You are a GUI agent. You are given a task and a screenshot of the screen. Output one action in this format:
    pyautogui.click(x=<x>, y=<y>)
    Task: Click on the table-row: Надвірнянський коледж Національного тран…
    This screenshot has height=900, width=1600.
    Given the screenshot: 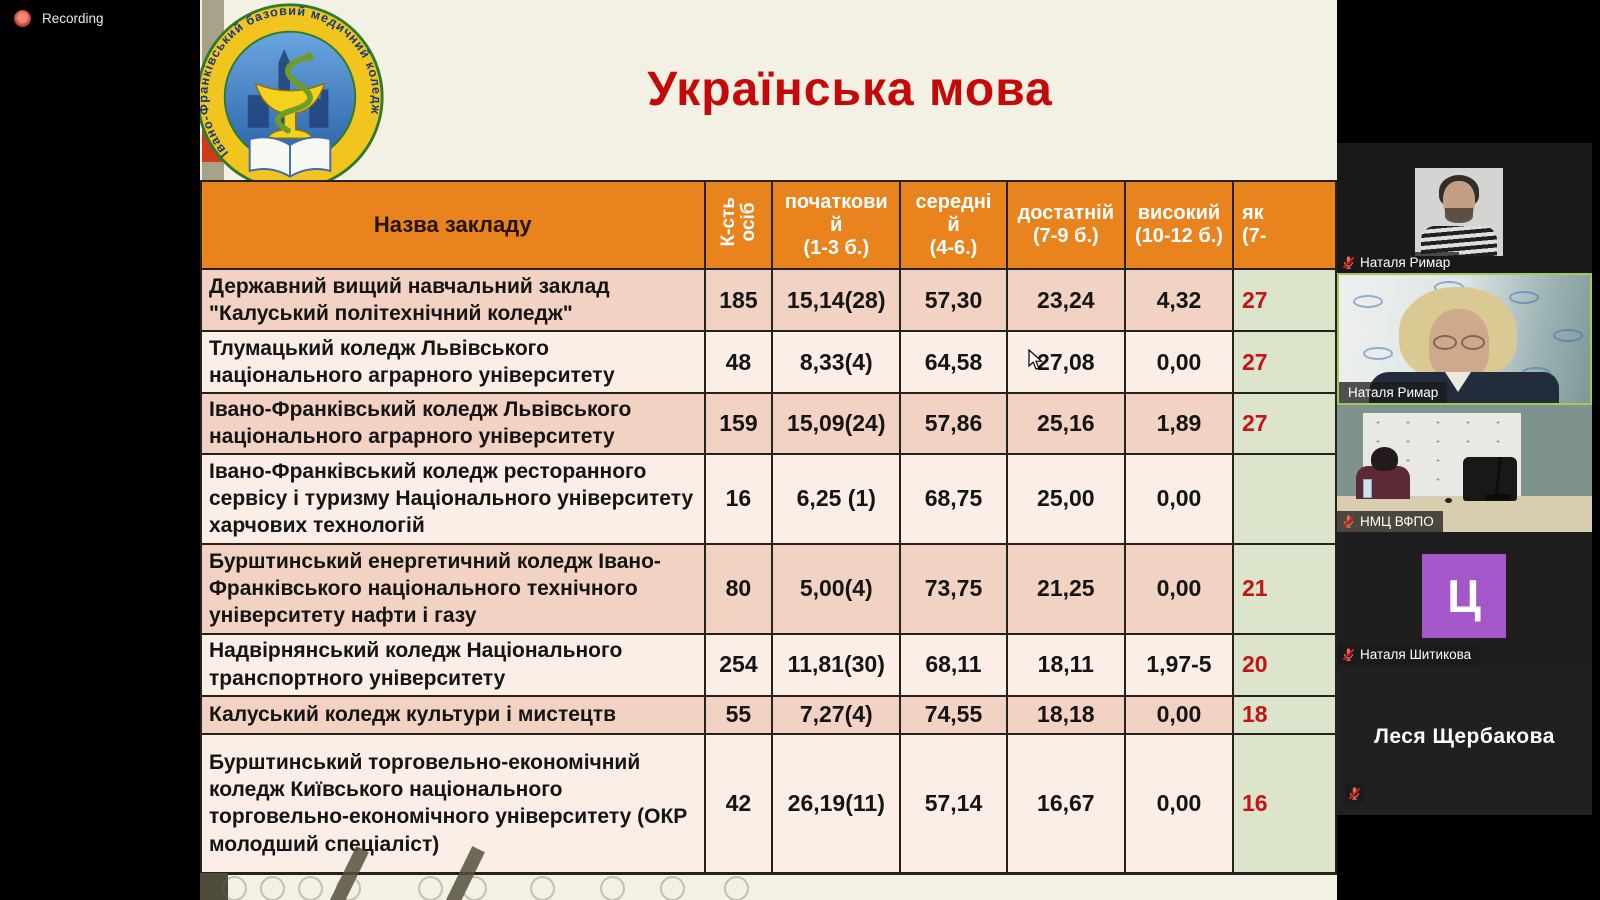 What is the action you would take?
    pyautogui.click(x=768, y=664)
    